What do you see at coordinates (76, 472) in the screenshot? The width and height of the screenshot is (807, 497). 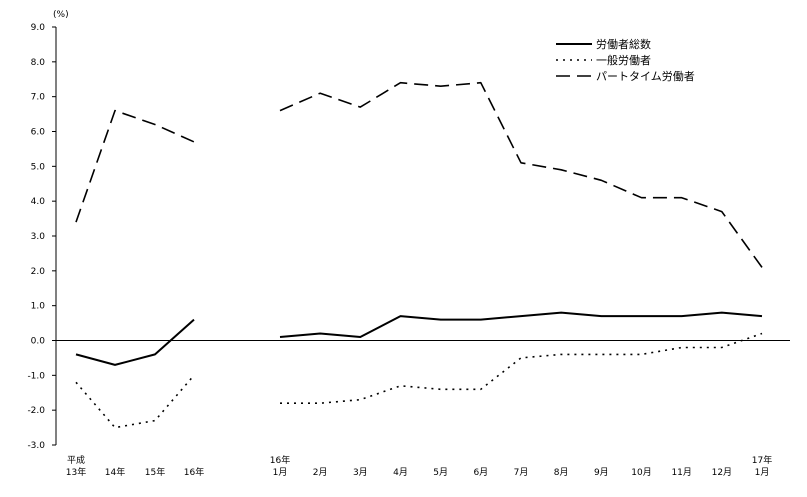 I see `x-tick-label: 13年` at bounding box center [76, 472].